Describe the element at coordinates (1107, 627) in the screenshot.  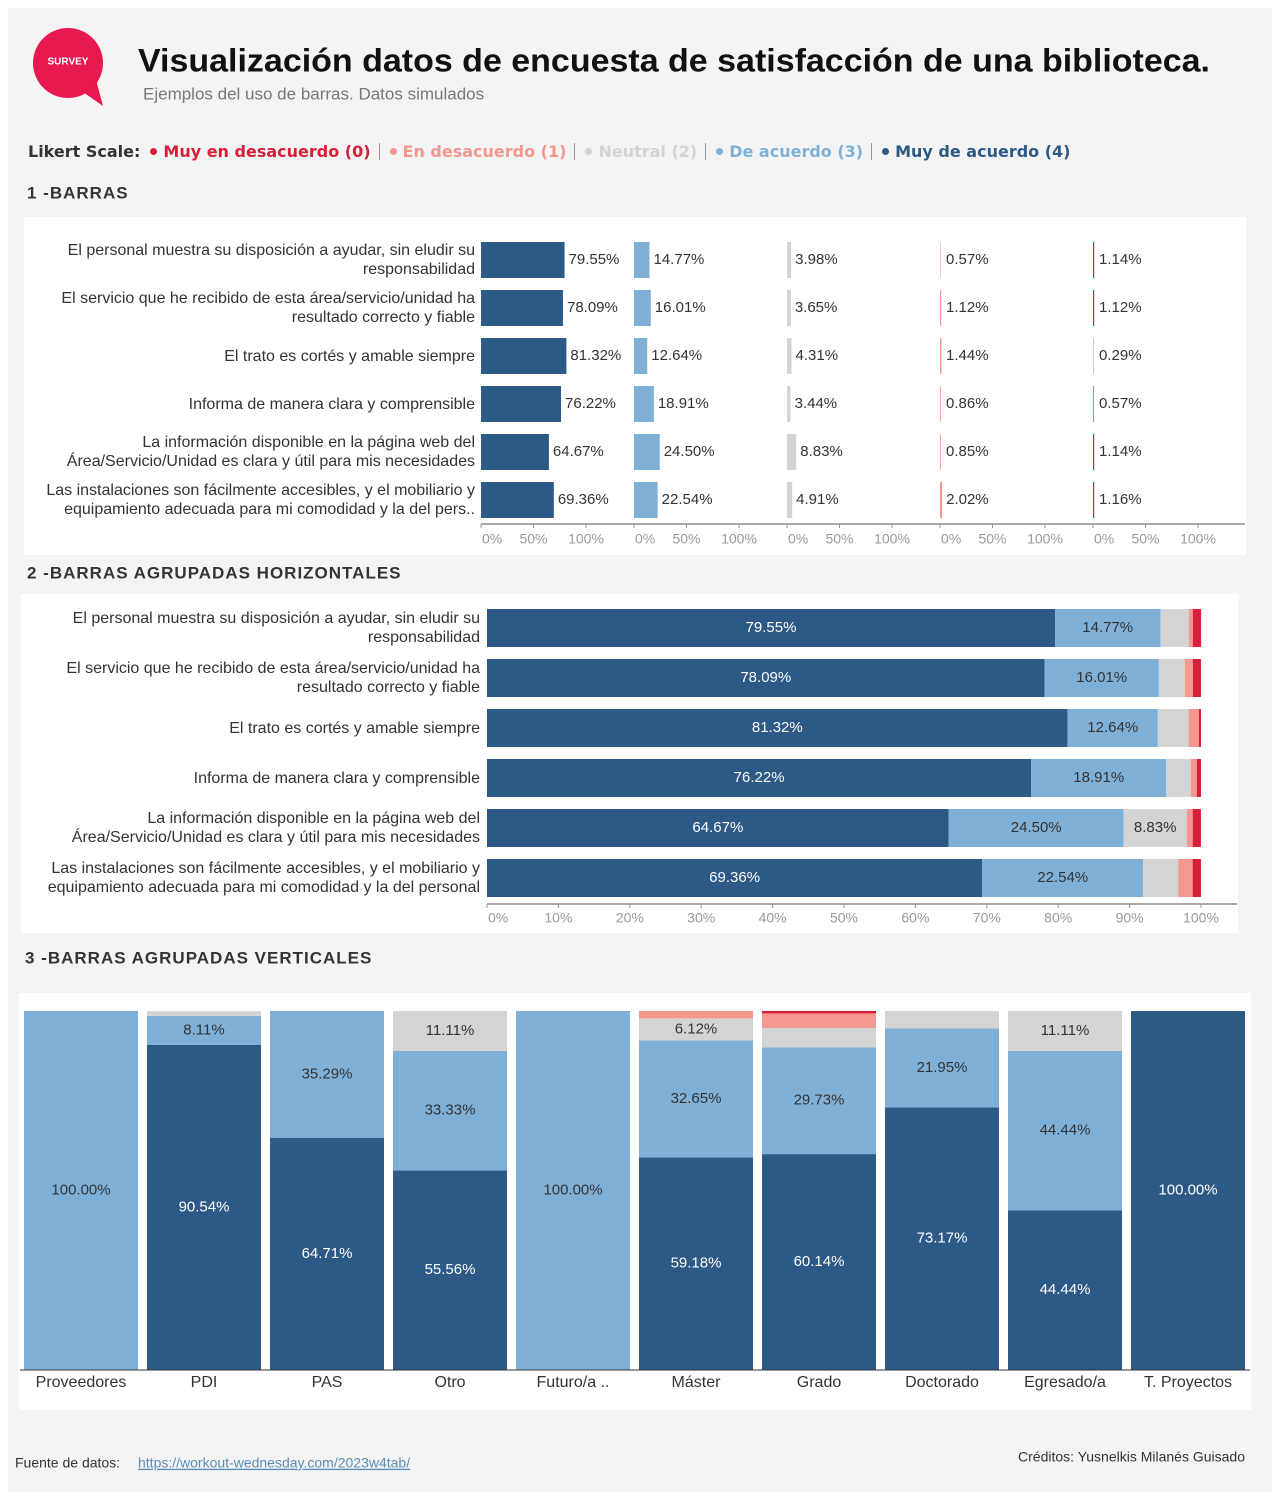
I see `data-label: 14.77%` at that location.